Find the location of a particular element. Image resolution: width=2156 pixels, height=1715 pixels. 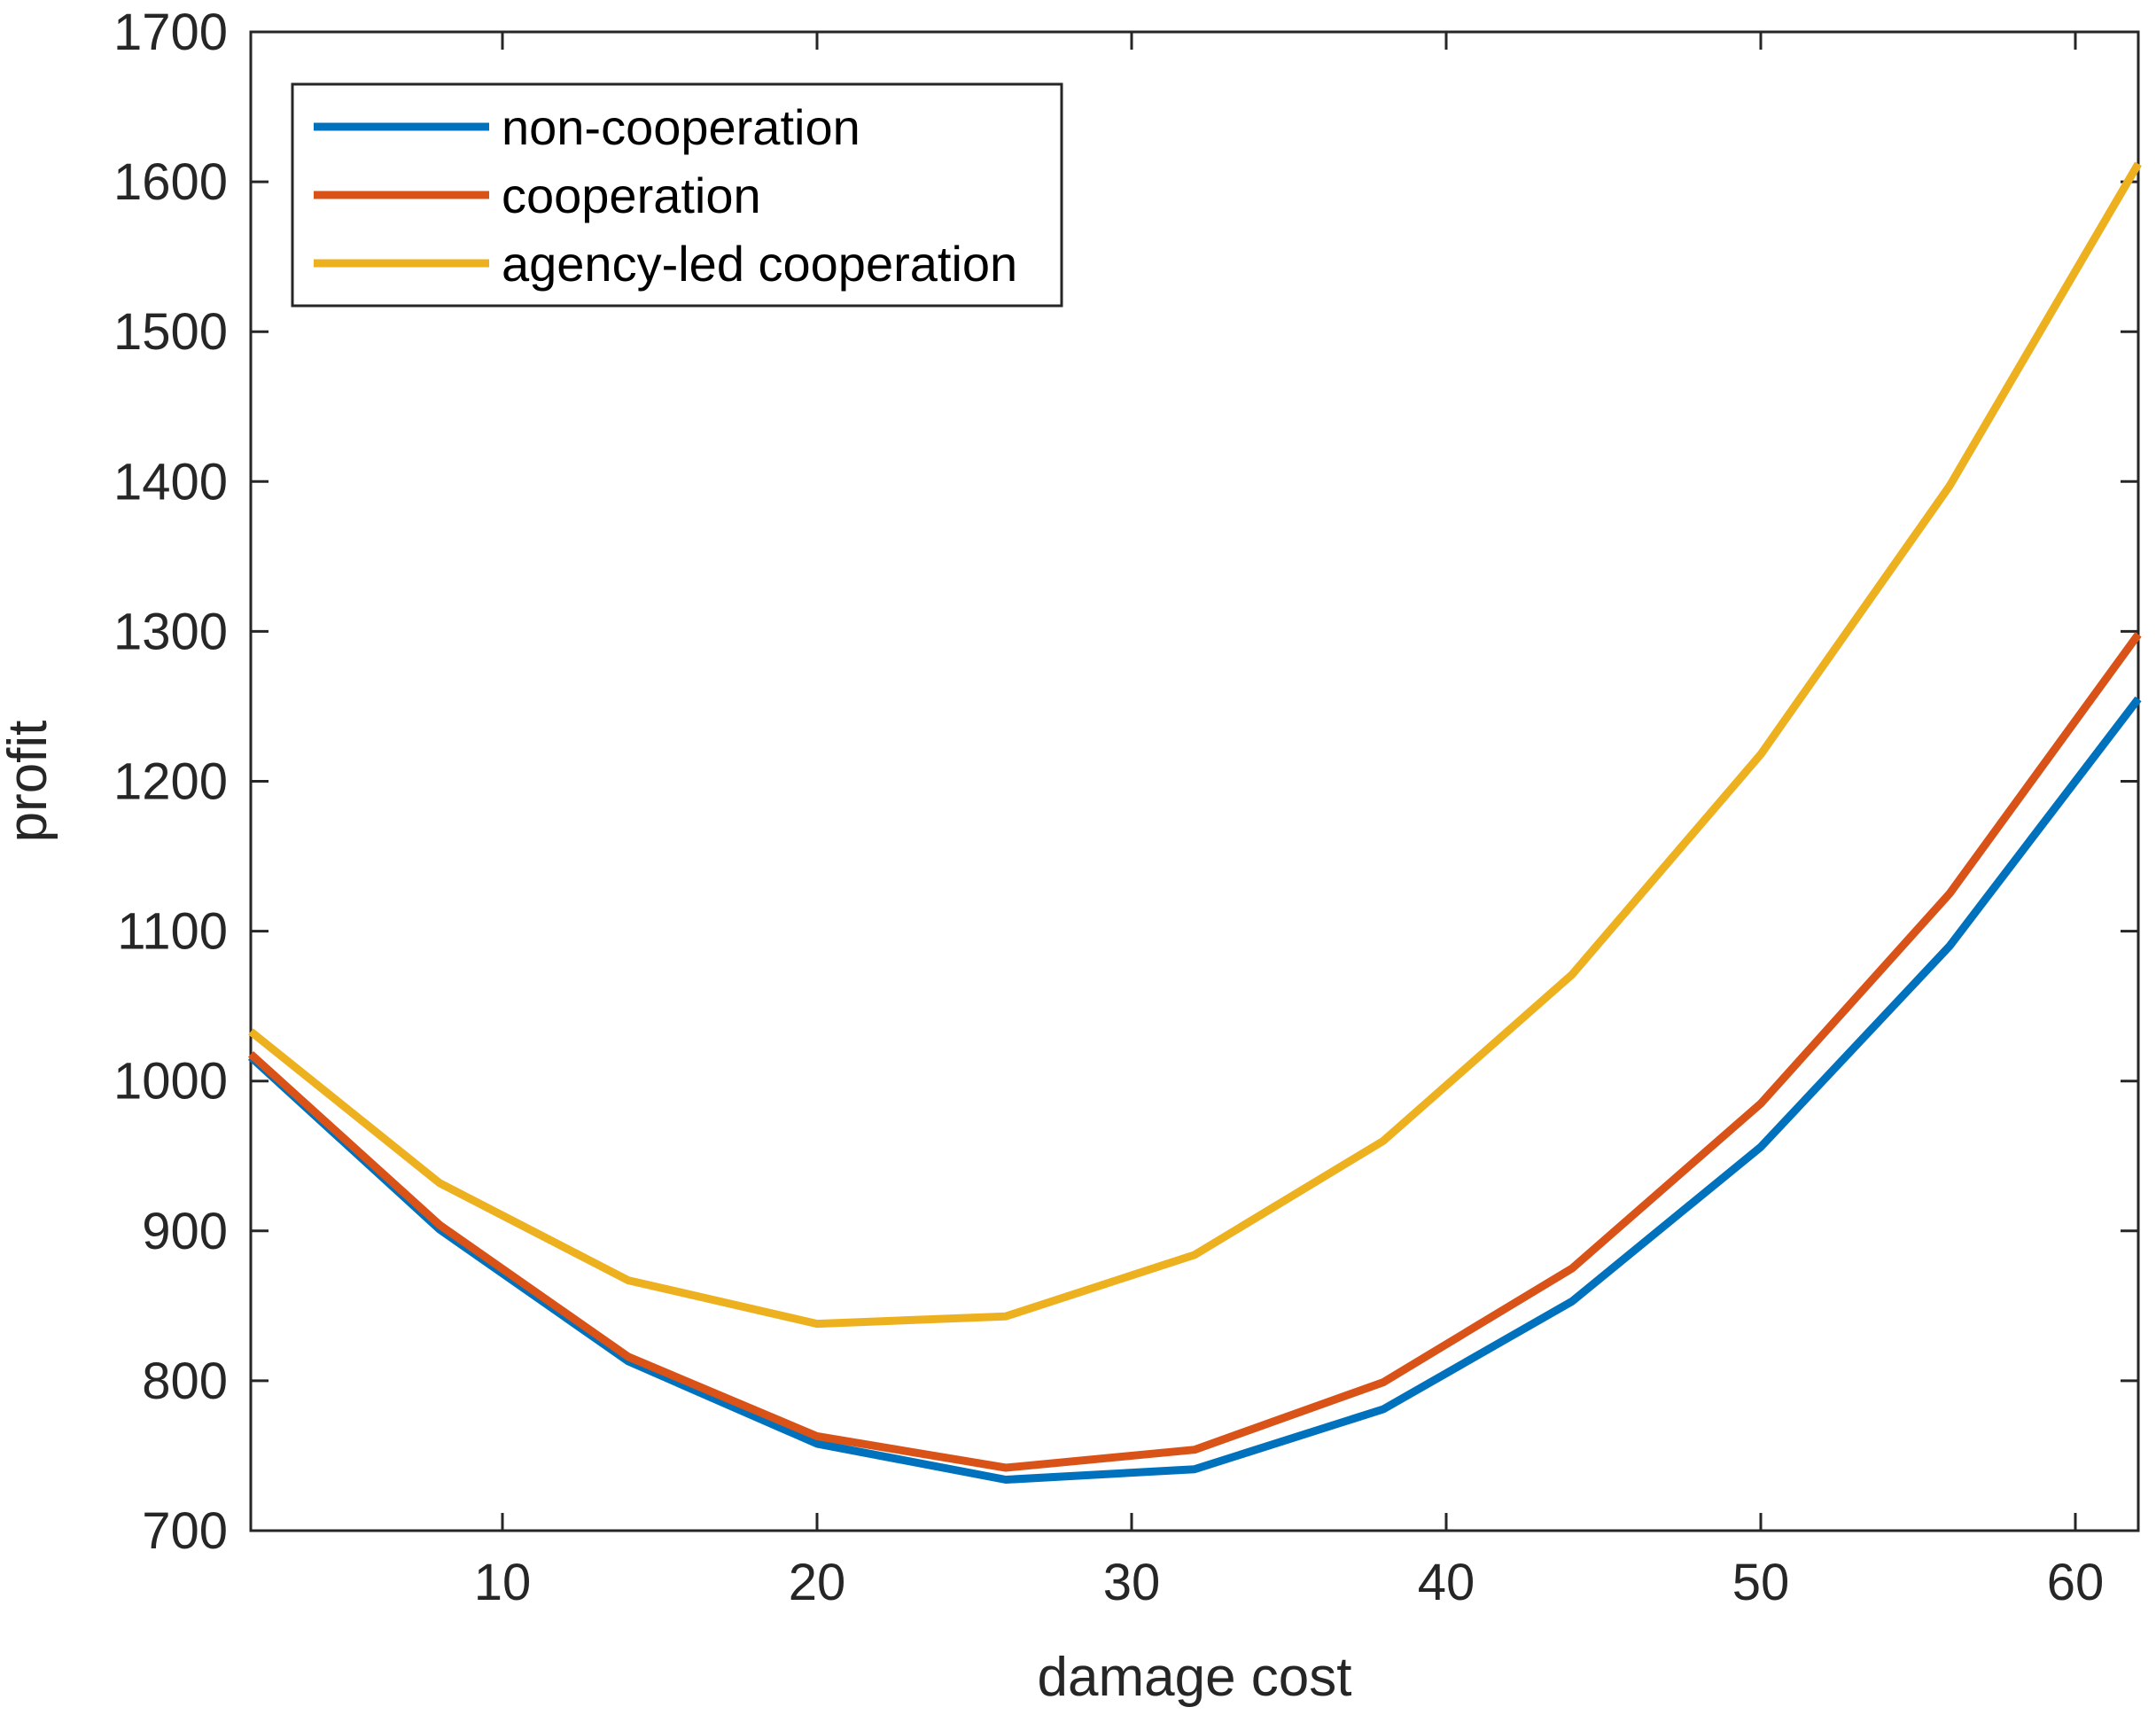

y-tick-label: 700 is located at coordinates (185, 1531).